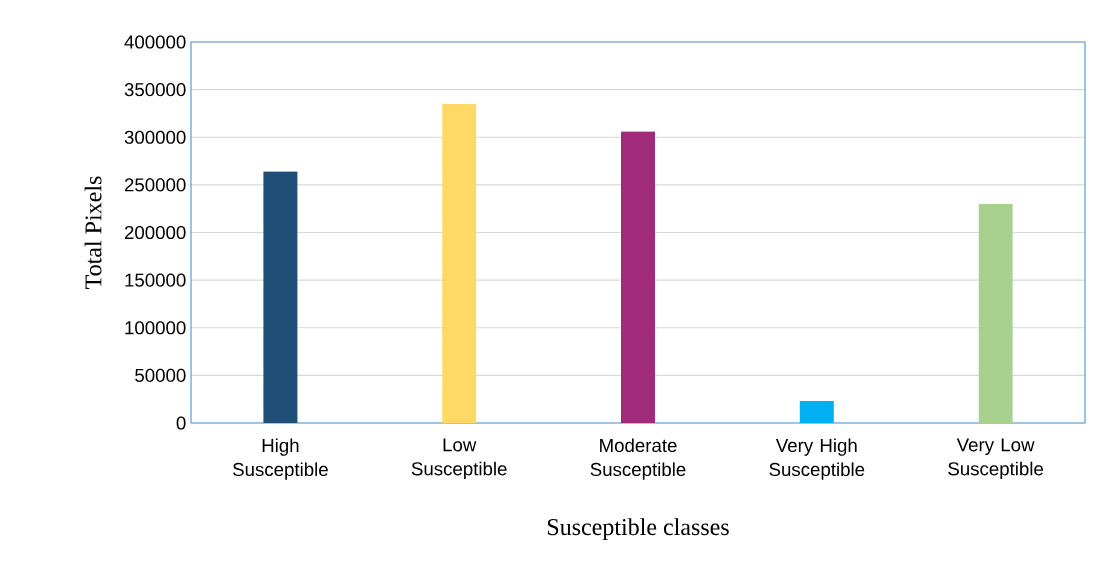  I want to click on x-tick-label: Very High Susceptible, so click(817, 459).